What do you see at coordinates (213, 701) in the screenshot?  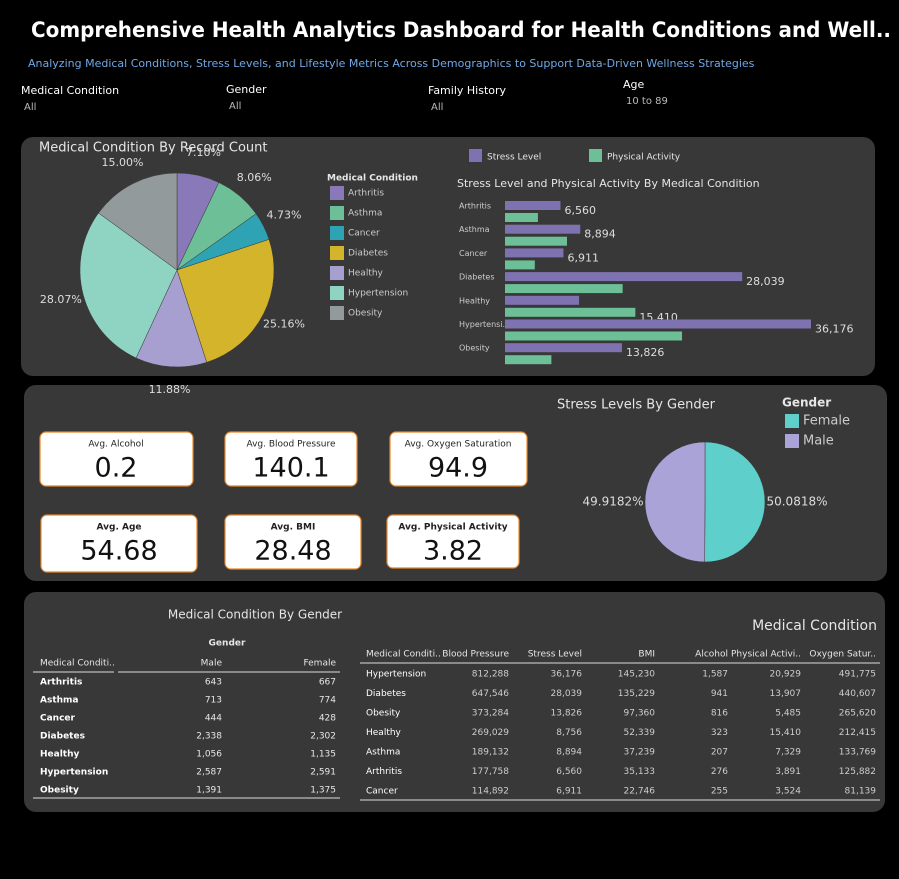 I see `table-cell: 713` at bounding box center [213, 701].